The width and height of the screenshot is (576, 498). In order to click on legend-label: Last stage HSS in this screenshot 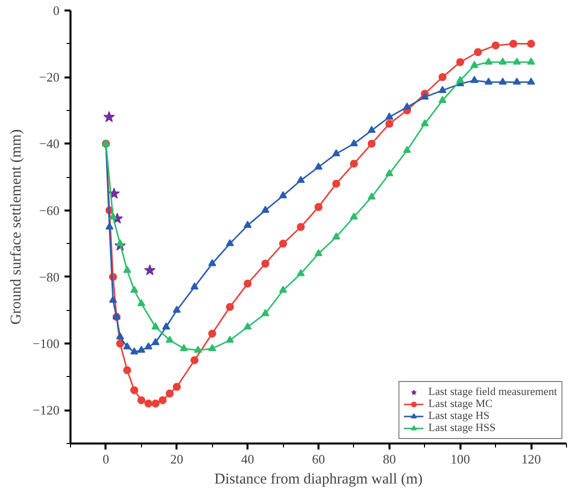, I will do `click(462, 428)`.